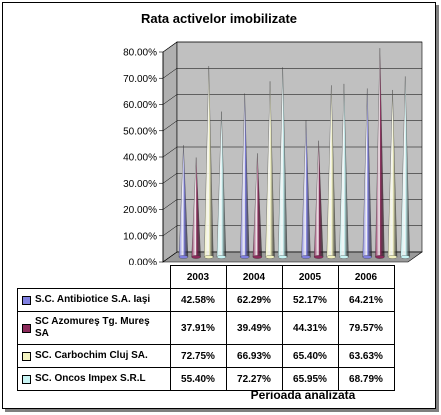 This screenshot has width=441, height=415. I want to click on legend-swatch-antibiotice, so click(26, 300).